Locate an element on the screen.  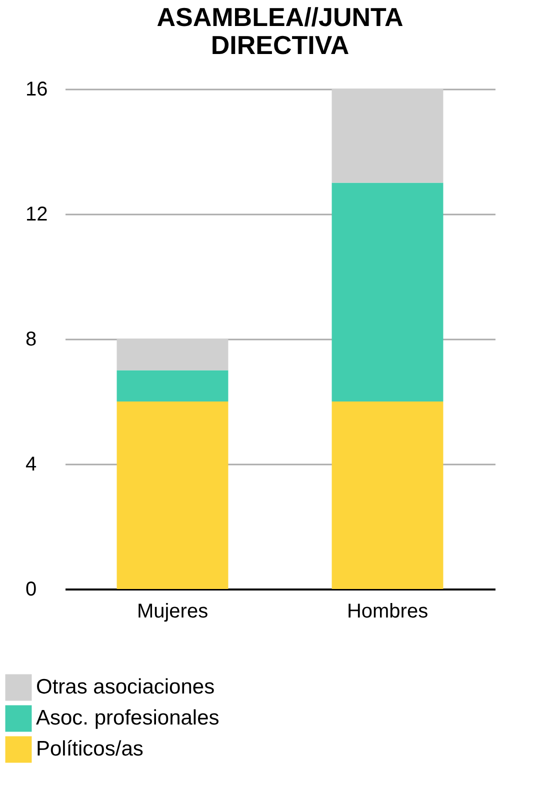
y-tick-label: 8 is located at coordinates (31, 339).